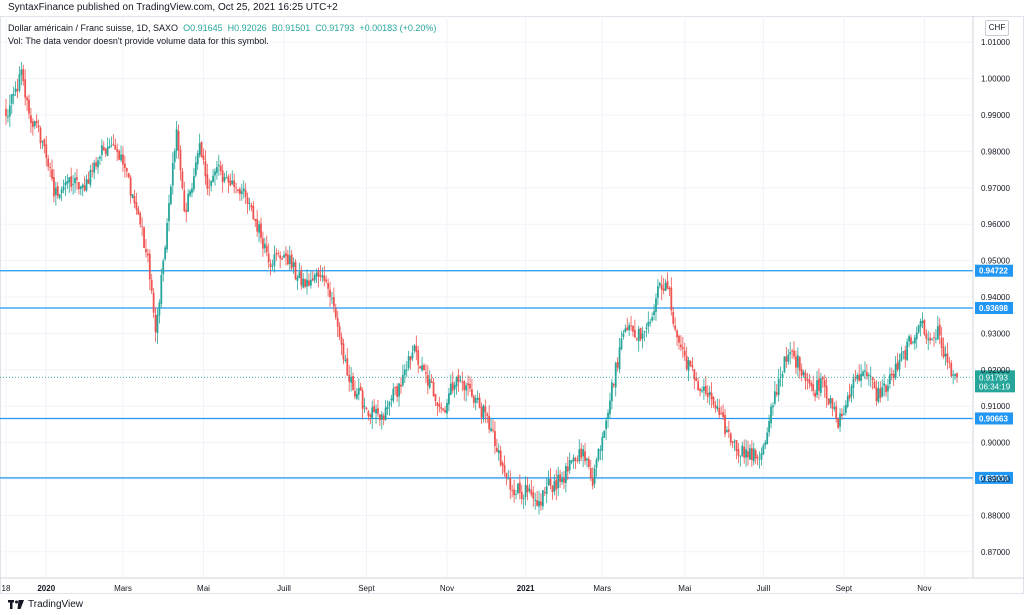 This screenshot has height=615, width=1024. I want to click on level-price-tag, so click(994, 418).